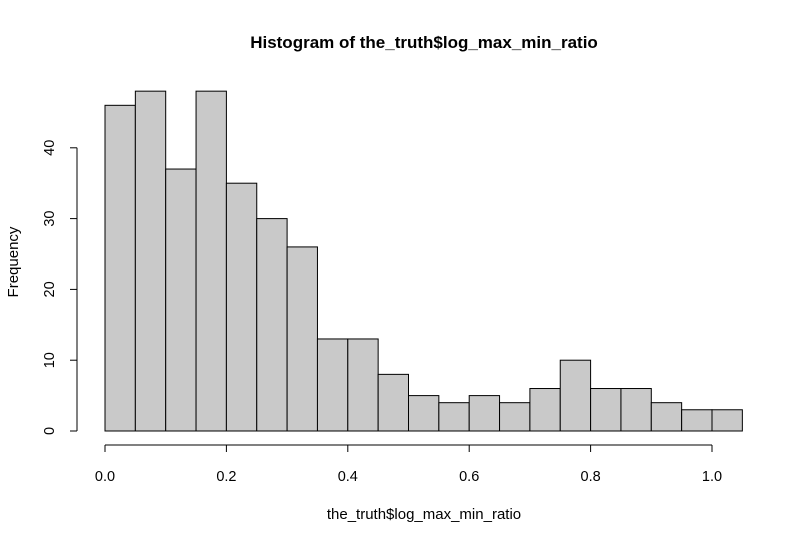 The image size is (810, 543). Describe the element at coordinates (424, 42) in the screenshot. I see `chart-title: Histogram of the_truth$log_max_min_ratio` at that location.